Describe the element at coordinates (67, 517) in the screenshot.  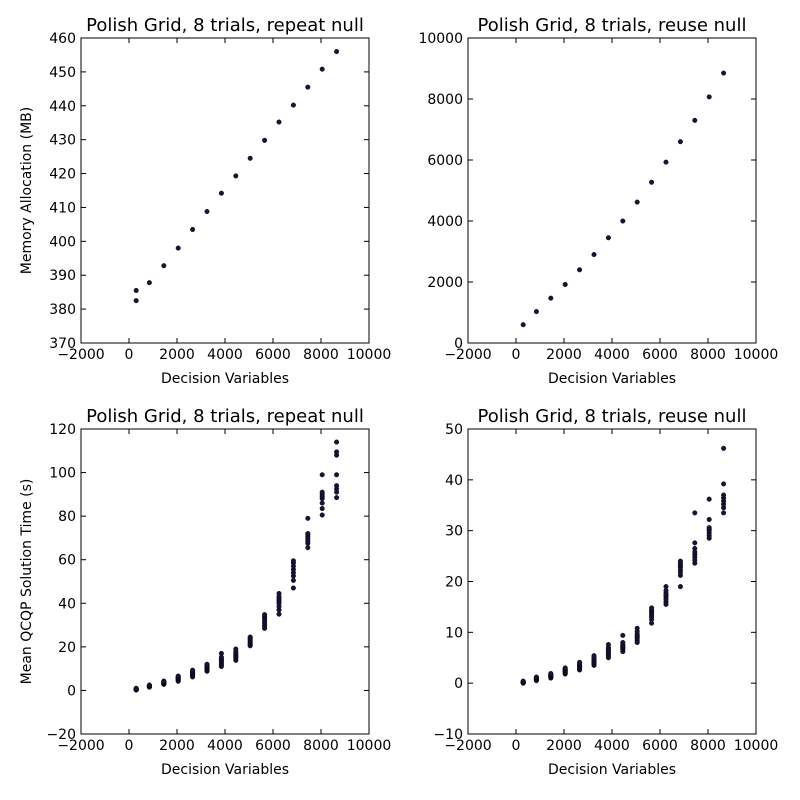
I see `y-tick-label: 80` at that location.